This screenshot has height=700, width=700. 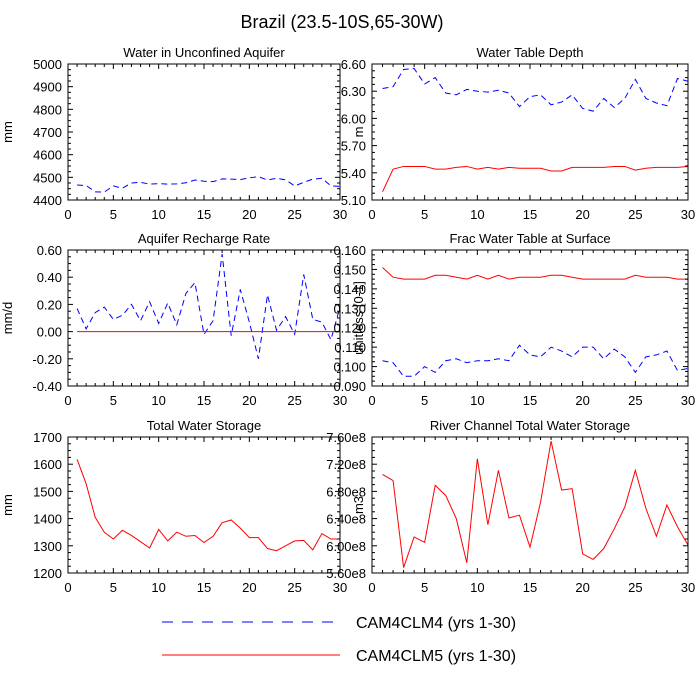 I want to click on y-tick-label: -0.20, so click(x=47, y=359).